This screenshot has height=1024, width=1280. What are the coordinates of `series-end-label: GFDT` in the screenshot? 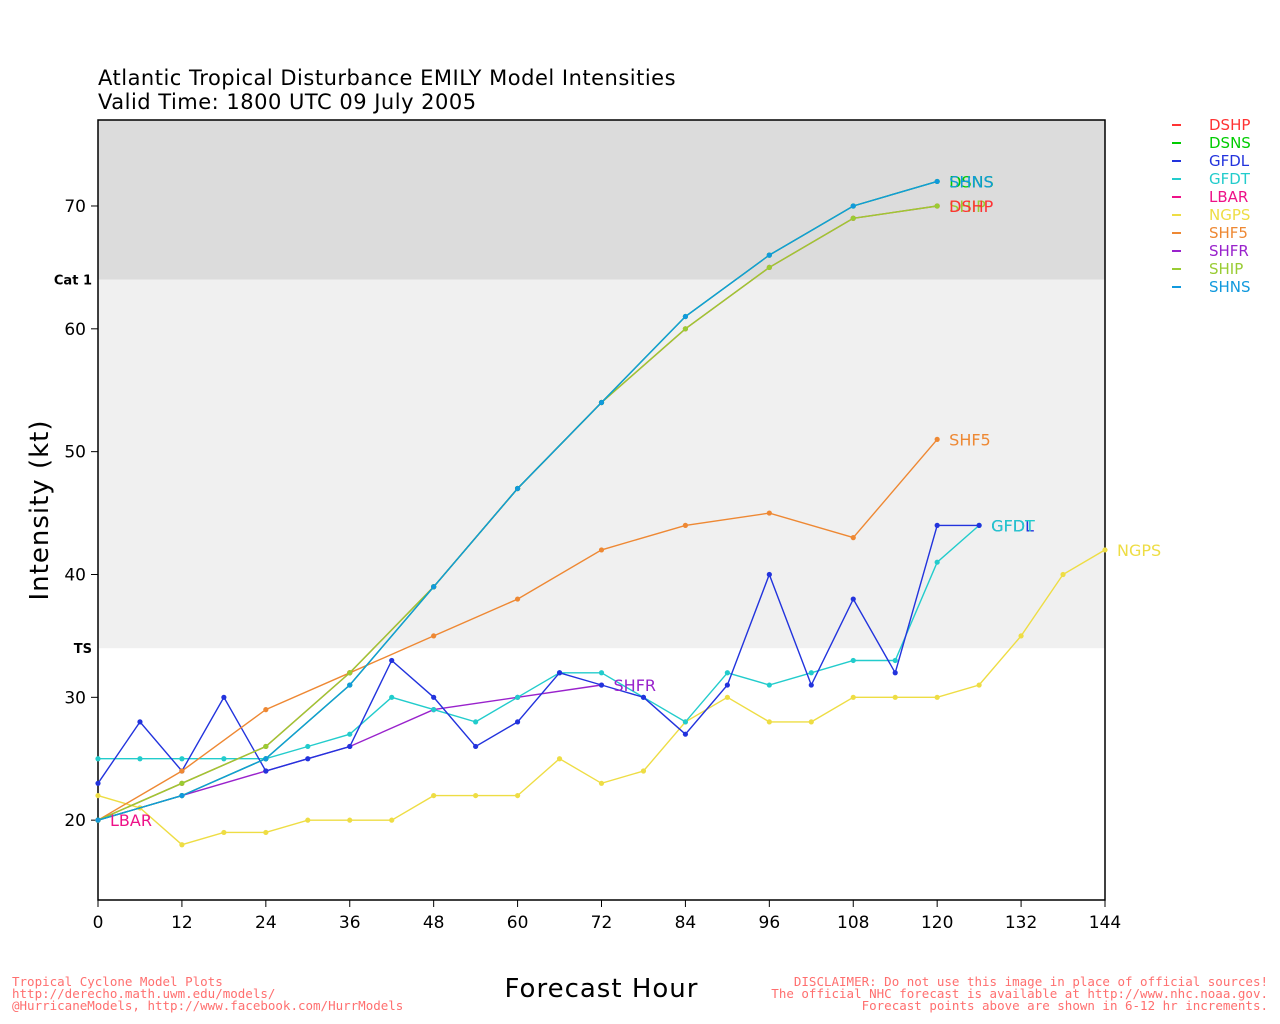 It's located at (1013, 525).